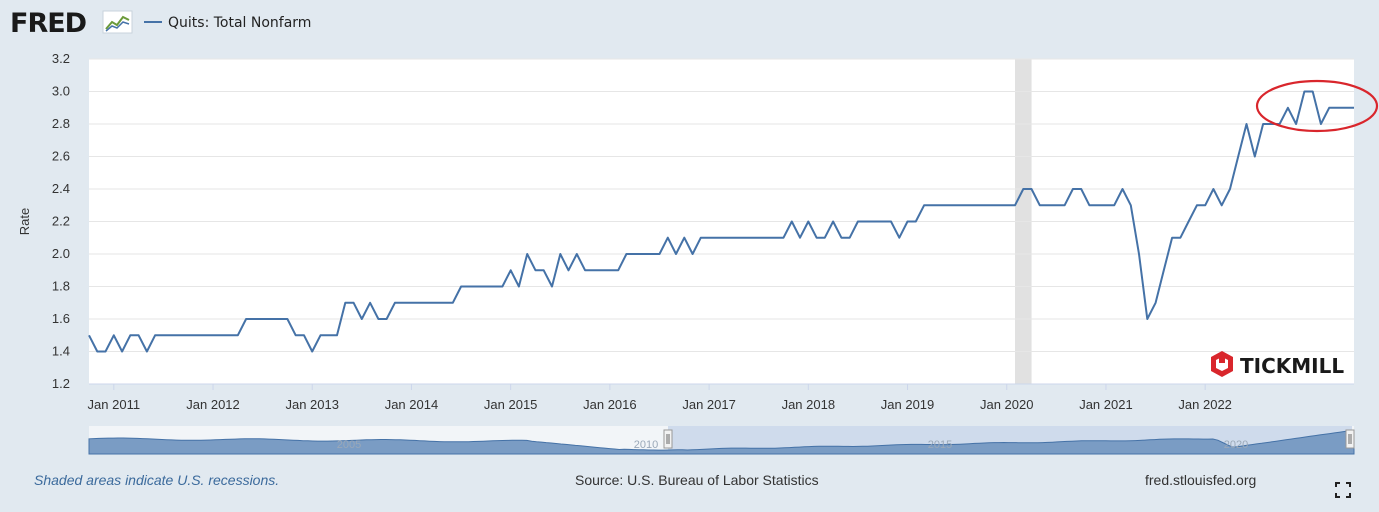 The height and width of the screenshot is (512, 1379). I want to click on navigator-handle-right, so click(1350, 439).